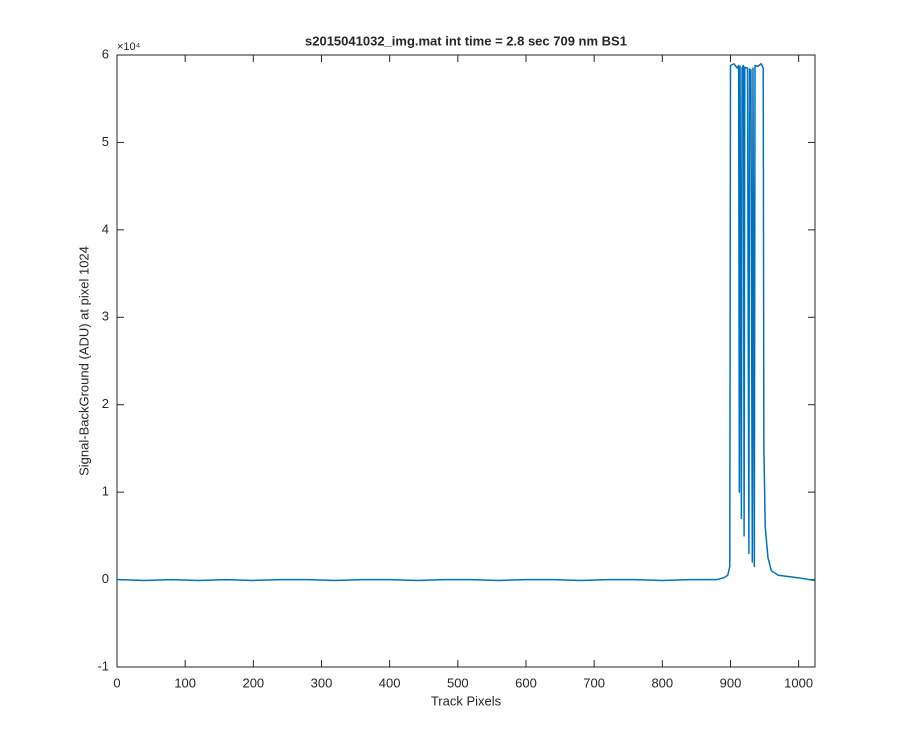 The width and height of the screenshot is (900, 750). Describe the element at coordinates (105, 491) in the screenshot. I see `y-tick-label: 1` at that location.